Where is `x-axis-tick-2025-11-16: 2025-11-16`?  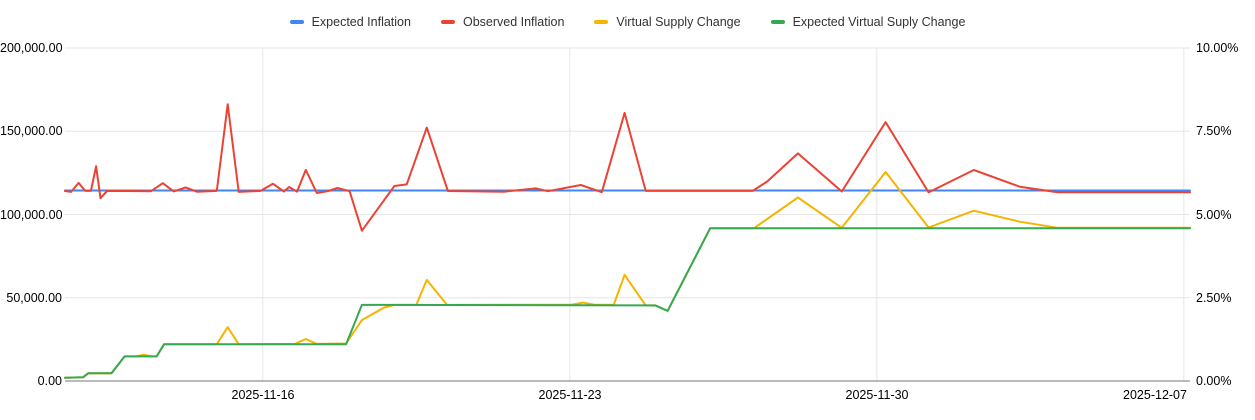
x-axis-tick-2025-11-16: 2025-11-16 is located at coordinates (263, 395).